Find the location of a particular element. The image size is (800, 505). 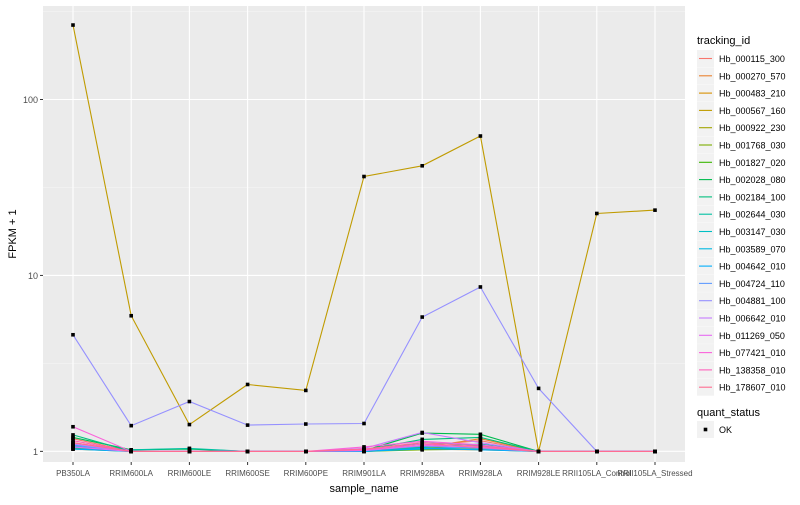

legend-label: Hb_004724_110 is located at coordinates (752, 284).